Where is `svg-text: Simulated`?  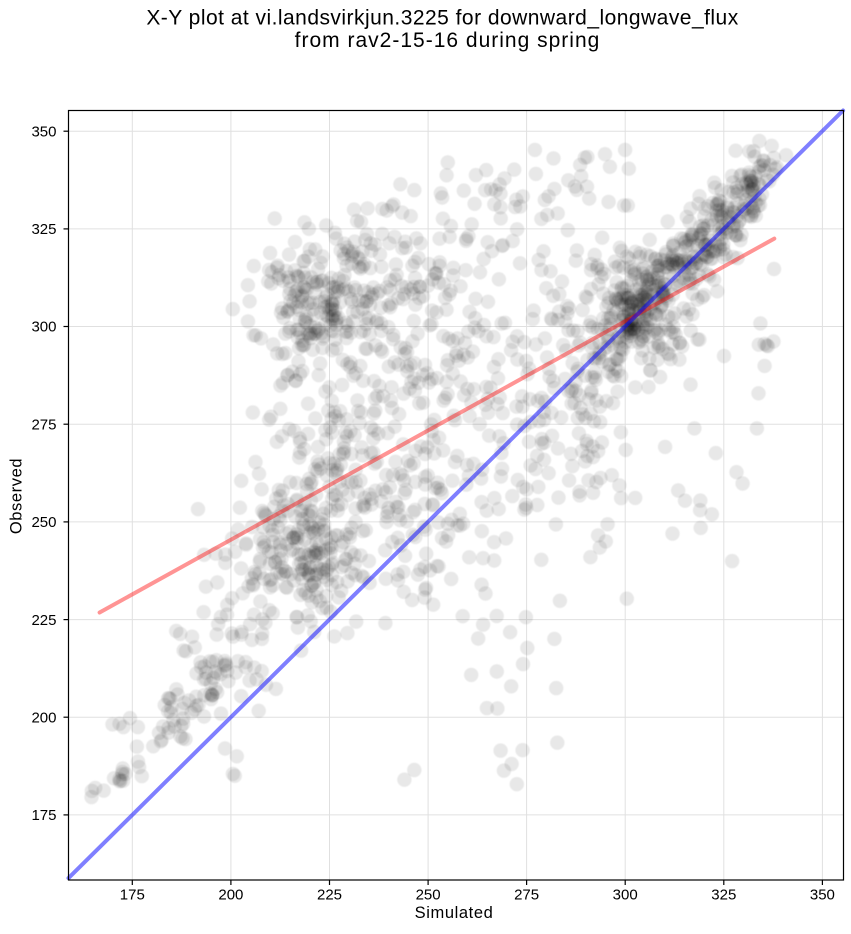
svg-text: Simulated is located at coordinates (454, 913).